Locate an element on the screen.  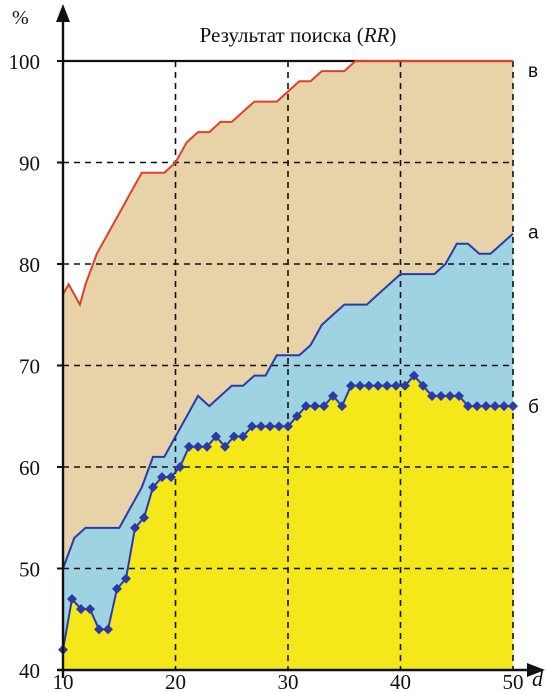
x-tick-label: 50 is located at coordinates (513, 681).